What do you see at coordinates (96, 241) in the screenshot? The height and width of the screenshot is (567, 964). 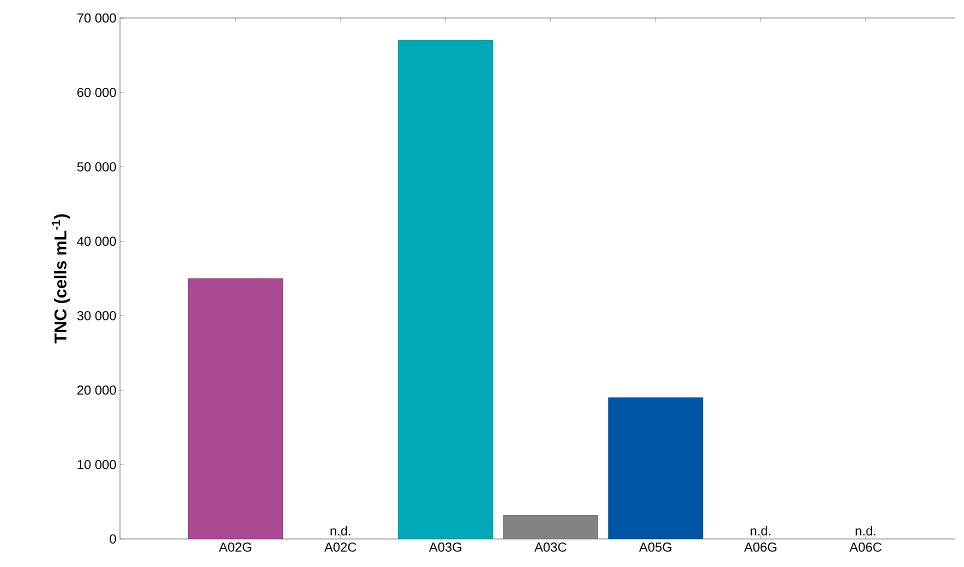 I see `y-tick-label: 40 000` at bounding box center [96, 241].